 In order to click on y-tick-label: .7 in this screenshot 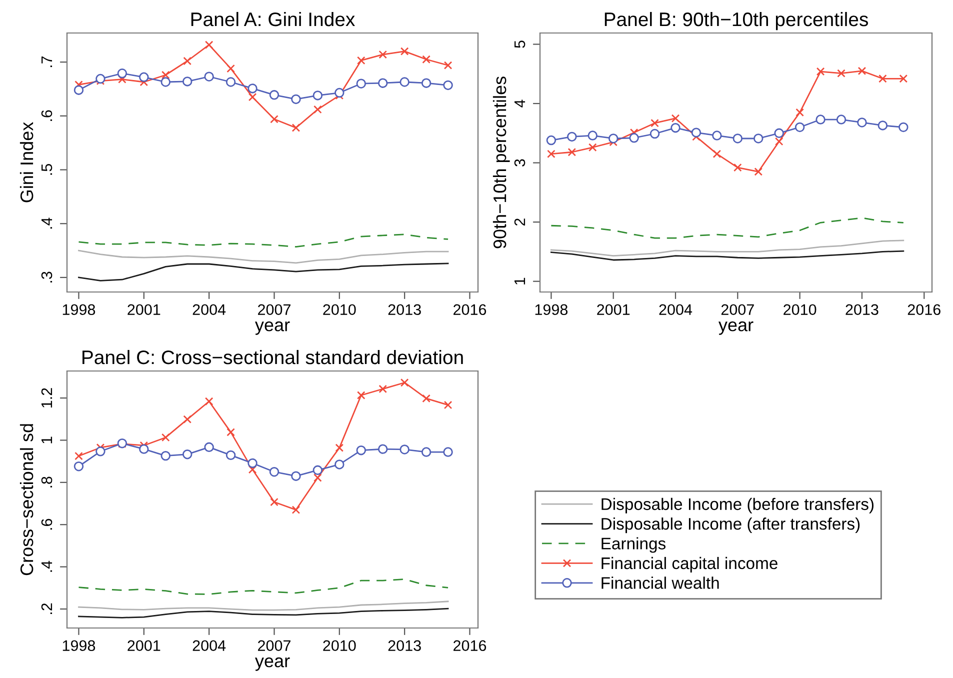, I will do `click(47, 62)`.